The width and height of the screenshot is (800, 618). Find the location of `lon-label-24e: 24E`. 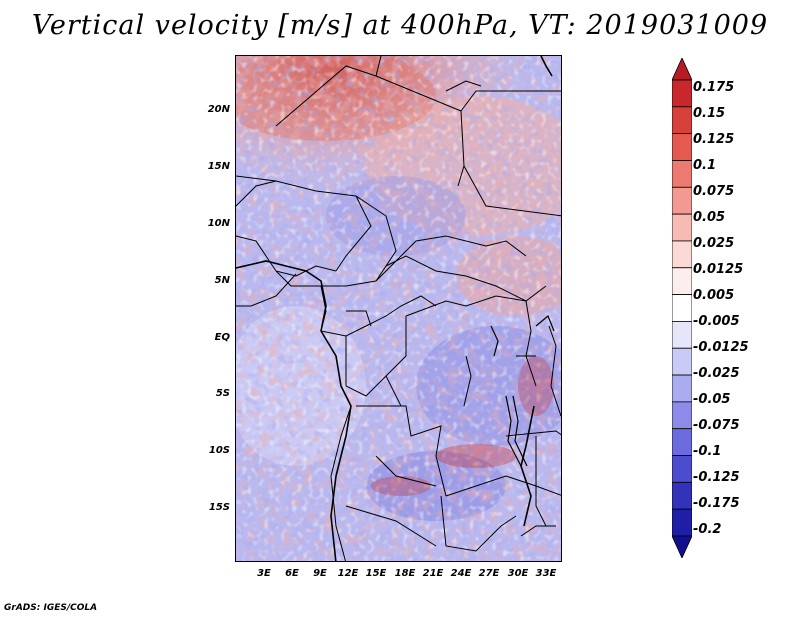

lon-label-24e: 24E is located at coordinates (461, 573).